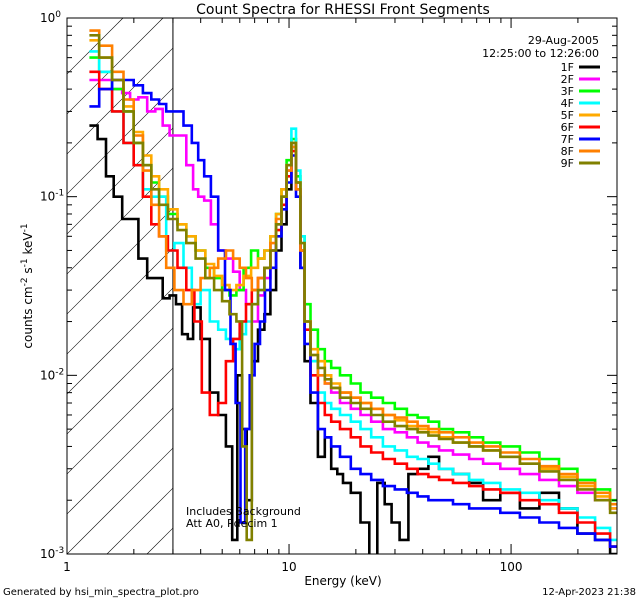  Describe the element at coordinates (67, 567) in the screenshot. I see `x-tick-label: 1` at that location.